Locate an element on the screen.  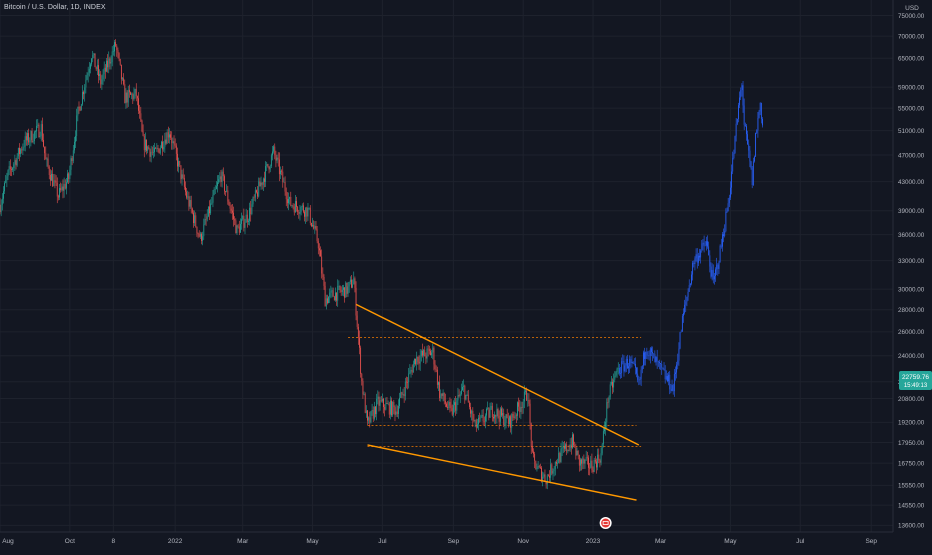
price-tick-label: 36000.00 is located at coordinates (911, 235).